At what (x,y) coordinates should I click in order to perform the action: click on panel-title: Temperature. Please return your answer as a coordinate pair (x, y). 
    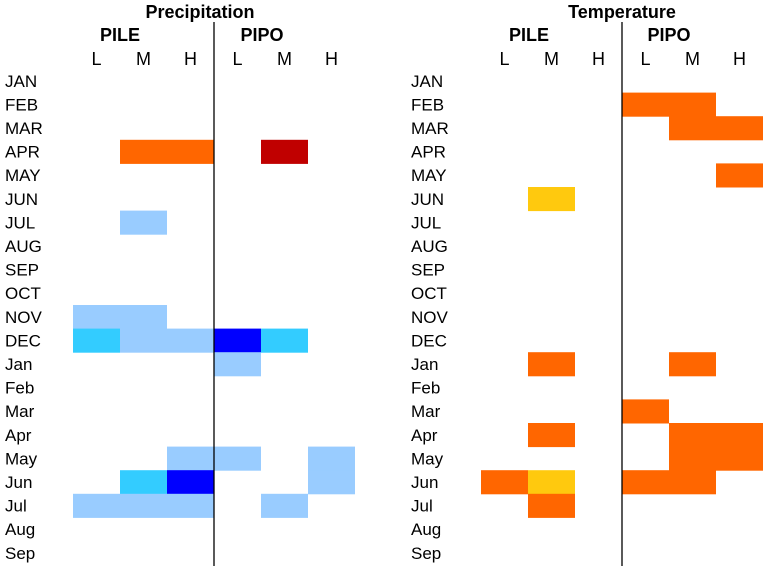
    Looking at the image, I should click on (622, 12).